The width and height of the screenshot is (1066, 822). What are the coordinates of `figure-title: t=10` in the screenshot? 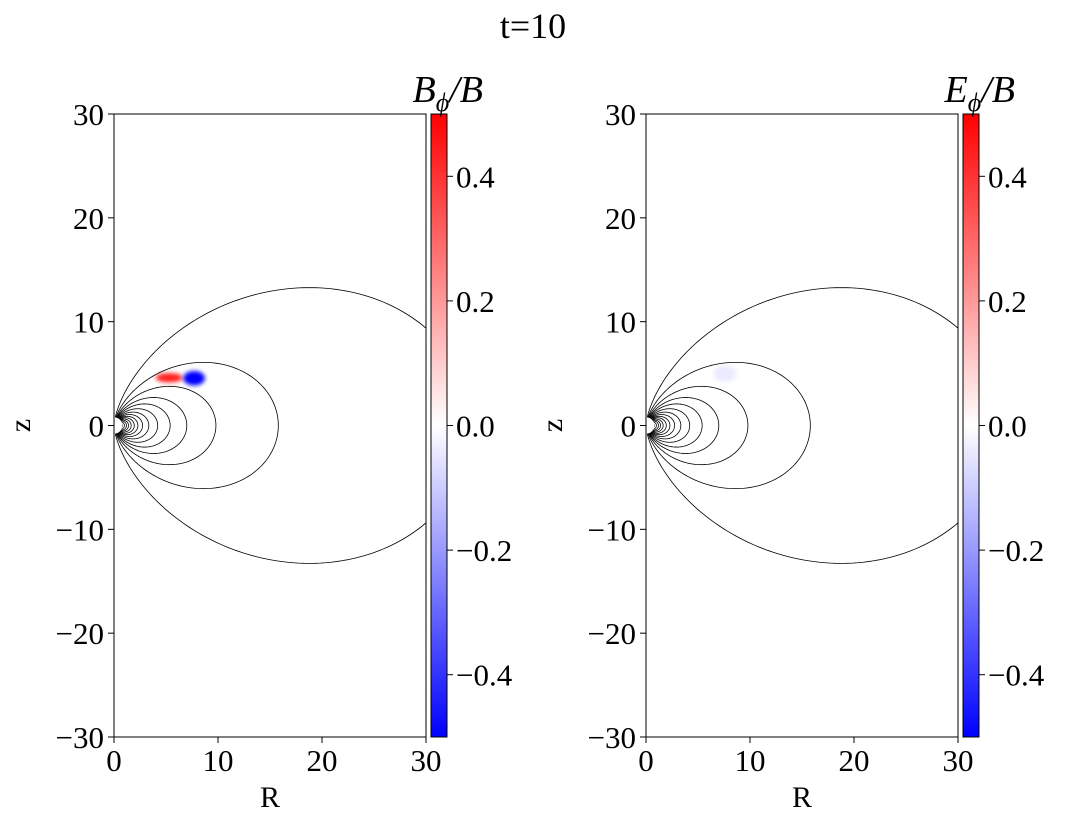 It's located at (533, 26).